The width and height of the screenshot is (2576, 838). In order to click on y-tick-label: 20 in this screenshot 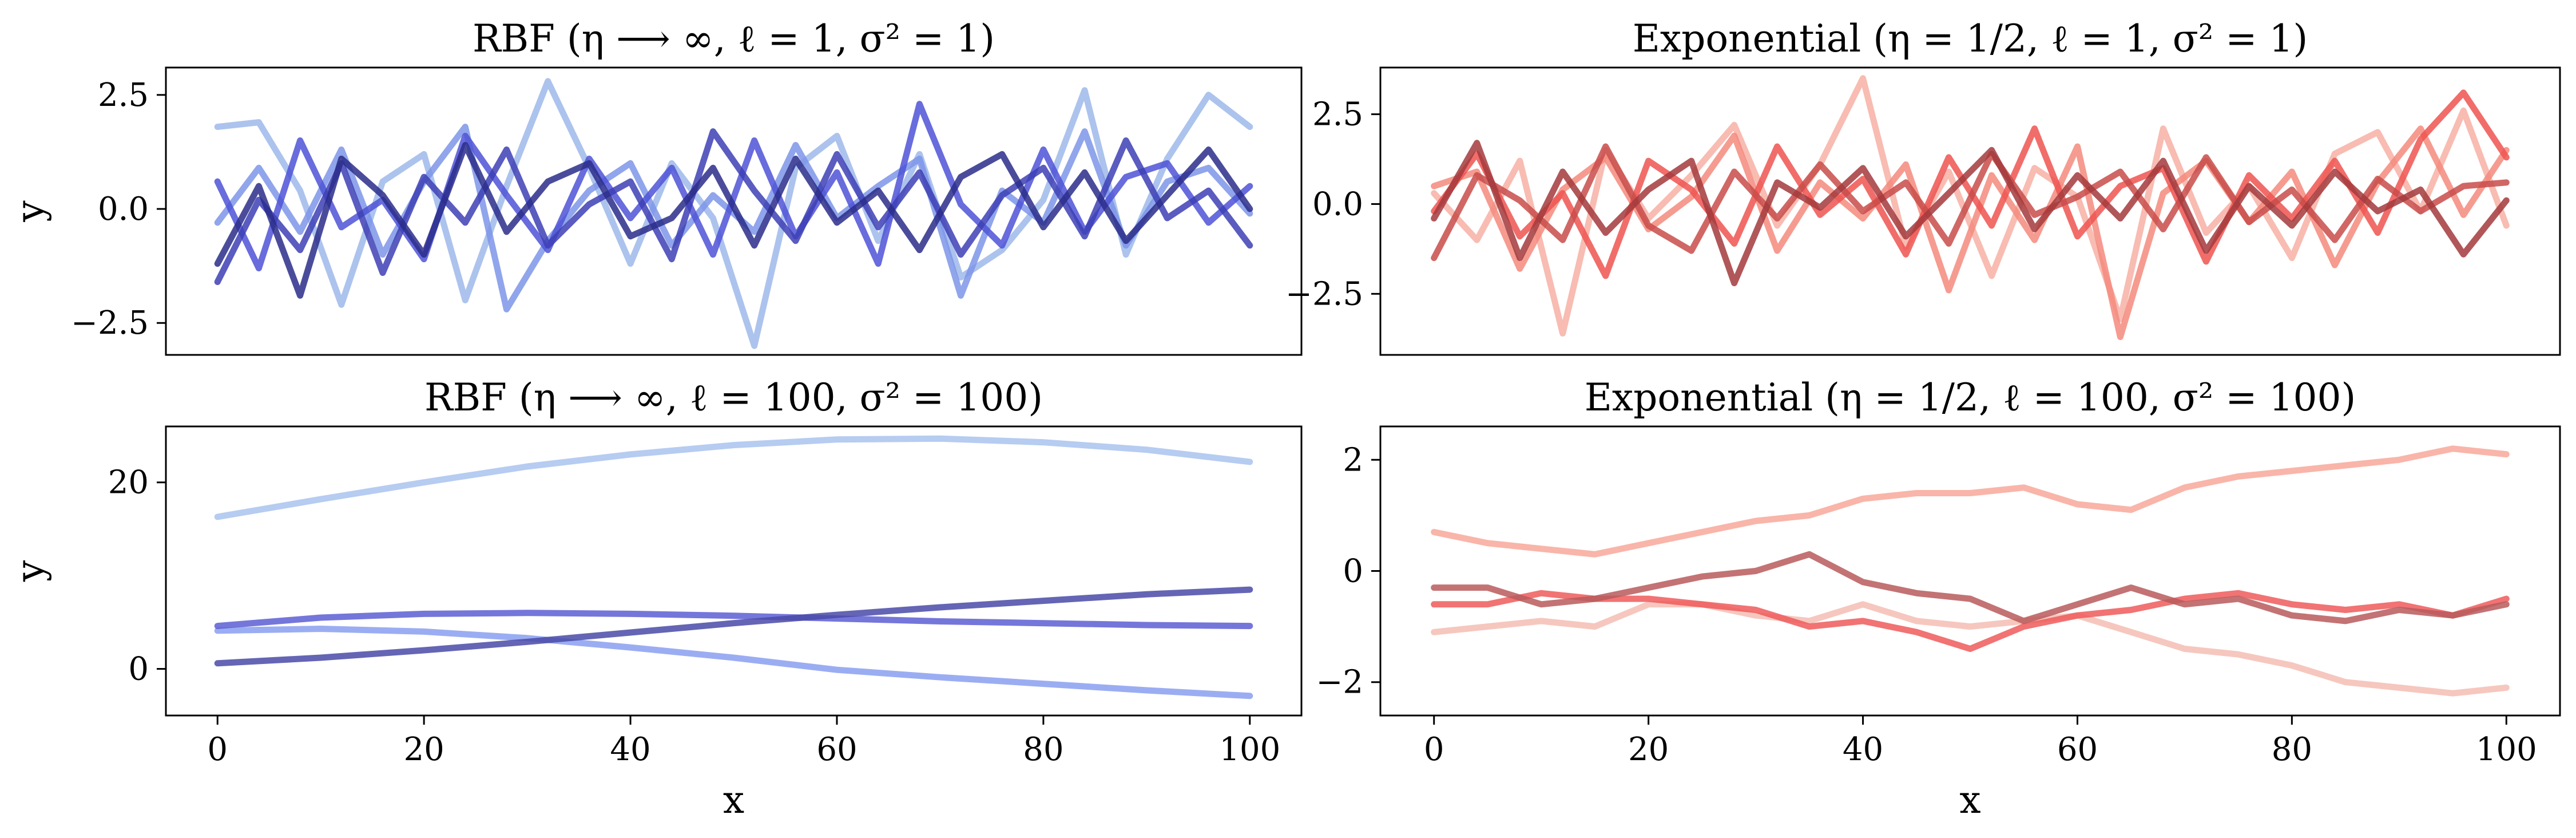, I will do `click(128, 483)`.